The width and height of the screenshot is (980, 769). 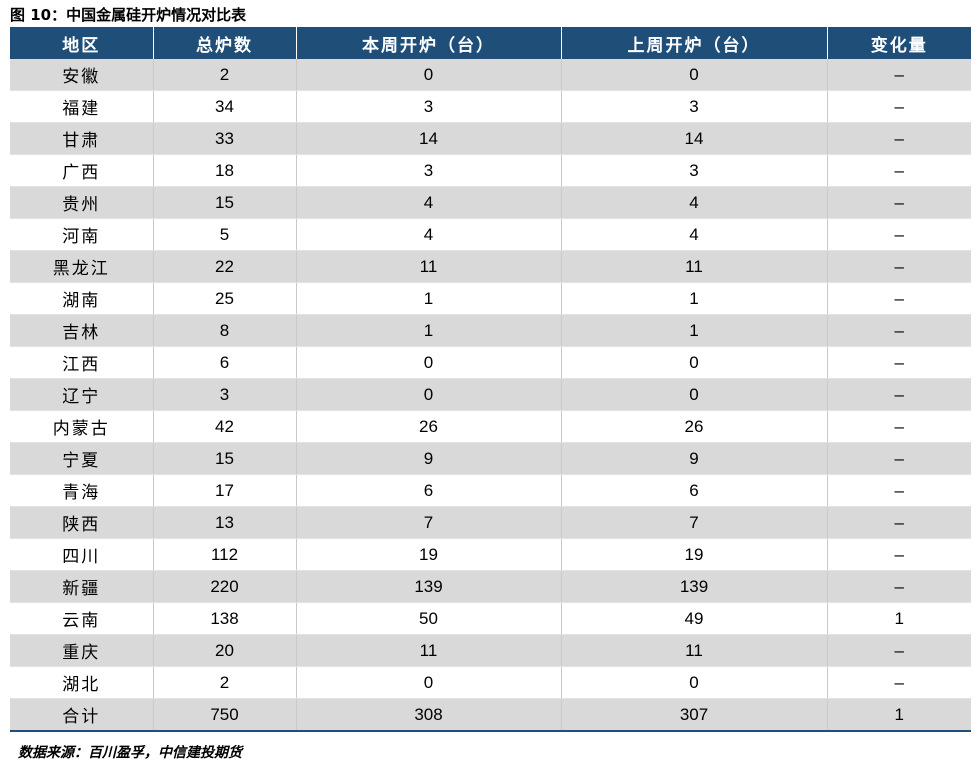 I want to click on last-week-cell: 3, so click(x=694, y=170).